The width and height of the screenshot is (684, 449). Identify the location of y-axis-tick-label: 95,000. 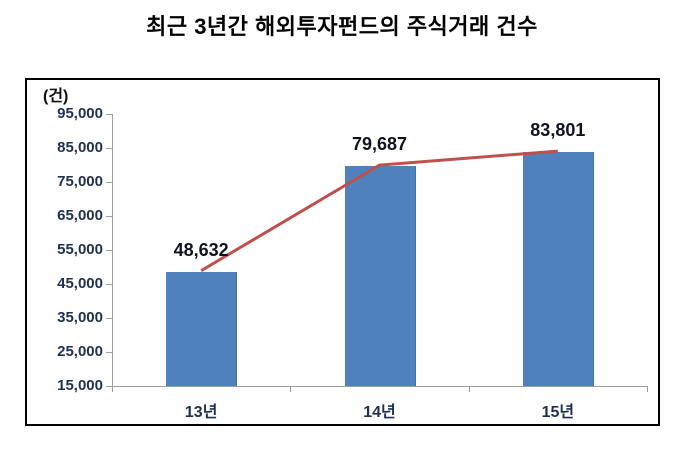
(80, 113).